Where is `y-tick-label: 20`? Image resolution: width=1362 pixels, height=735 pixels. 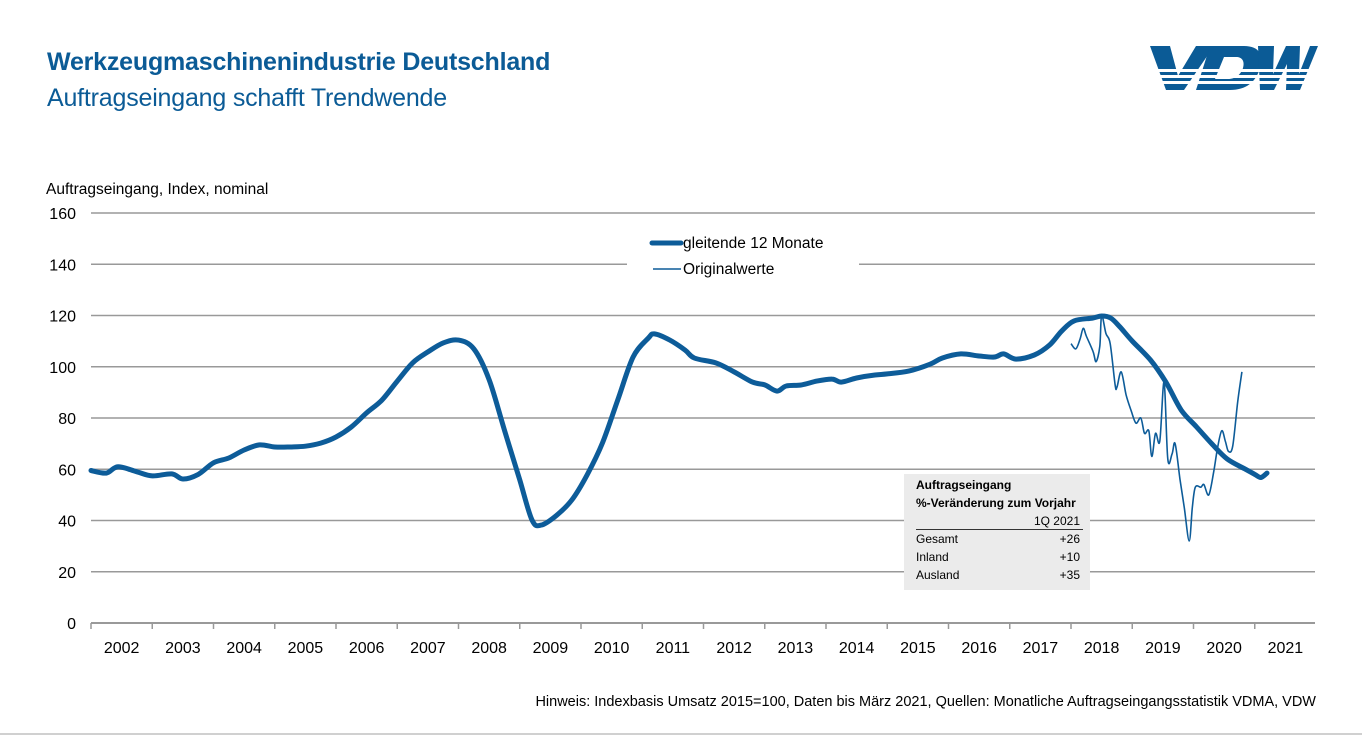 y-tick-label: 20 is located at coordinates (67, 573).